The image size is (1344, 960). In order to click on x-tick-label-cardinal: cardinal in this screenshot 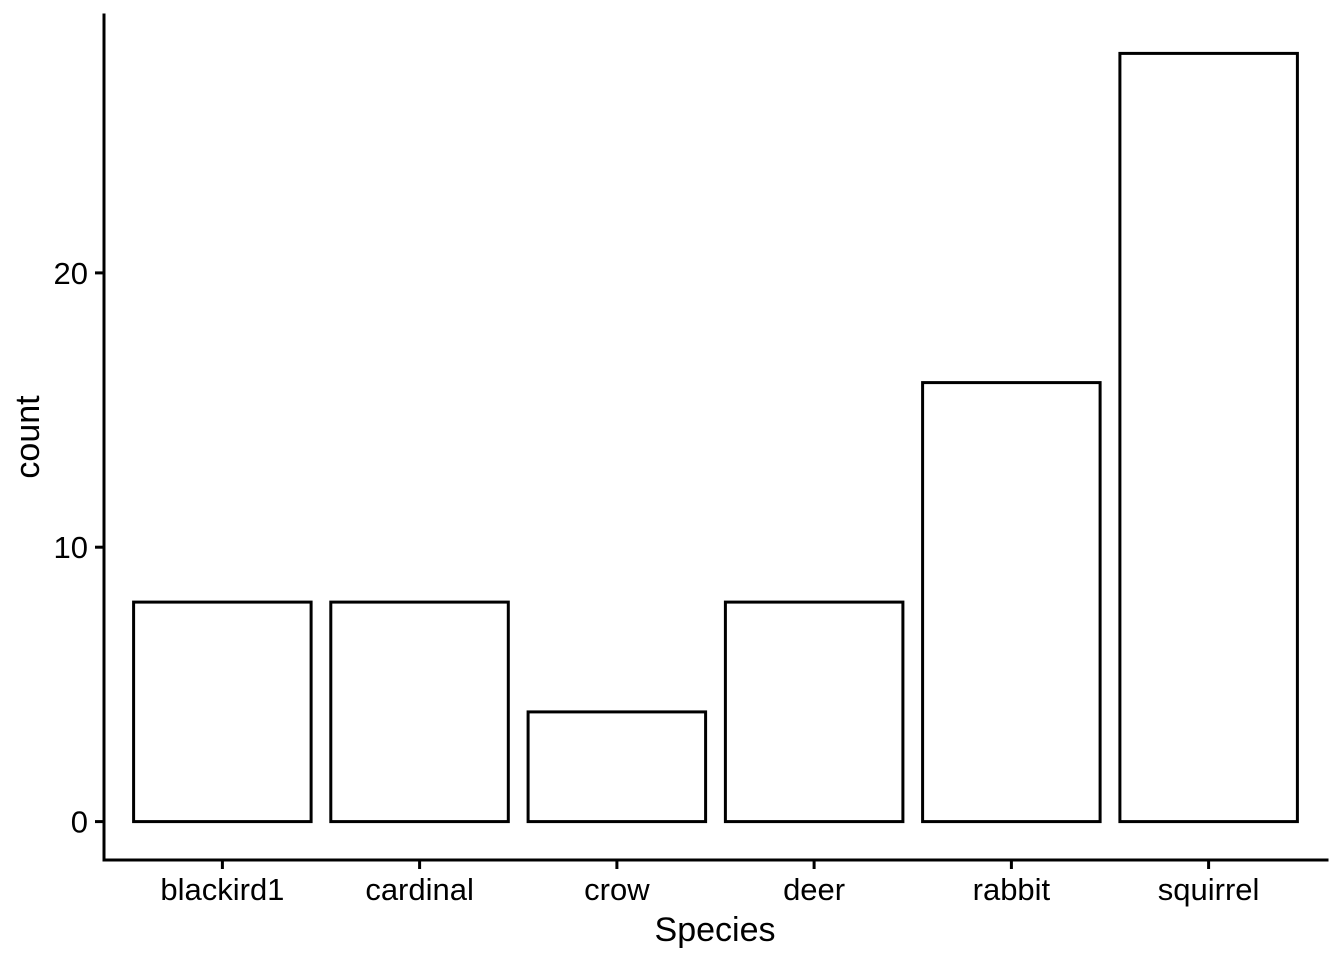, I will do `click(419, 889)`.